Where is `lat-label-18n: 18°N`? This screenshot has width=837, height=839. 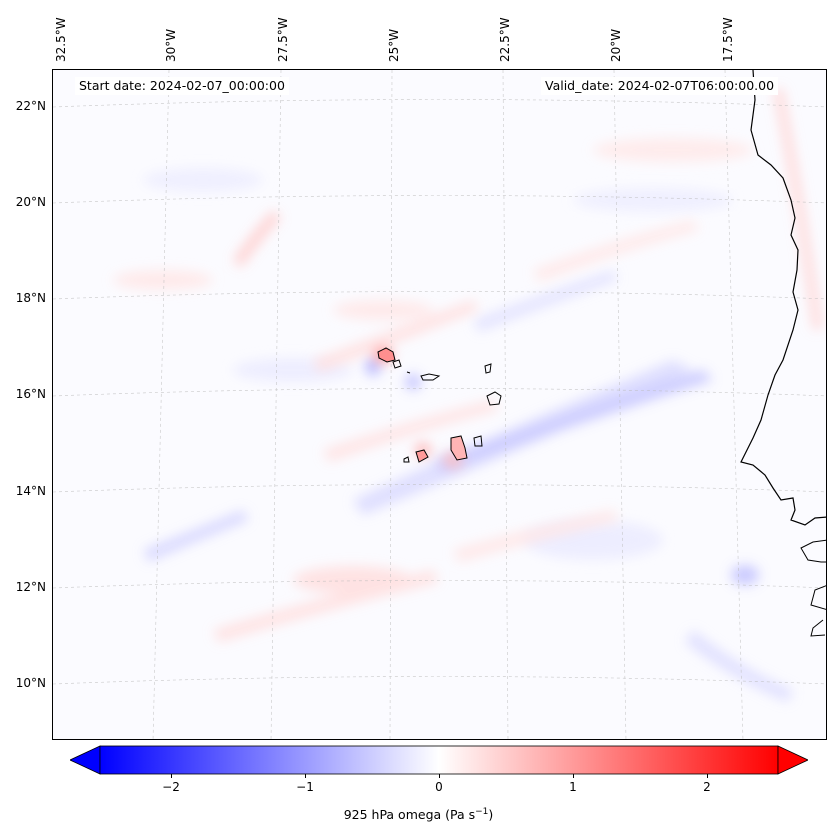 lat-label-18n: 18°N is located at coordinates (30, 298).